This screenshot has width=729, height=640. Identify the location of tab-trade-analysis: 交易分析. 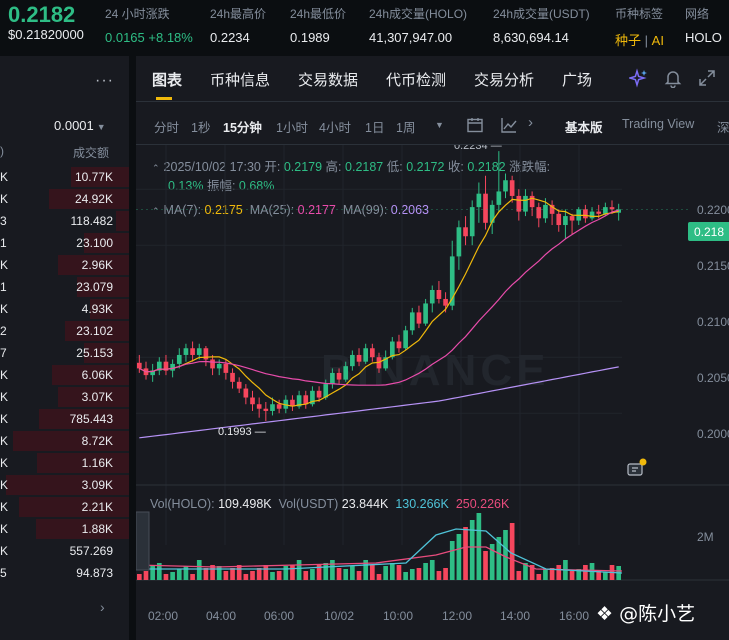
(504, 80).